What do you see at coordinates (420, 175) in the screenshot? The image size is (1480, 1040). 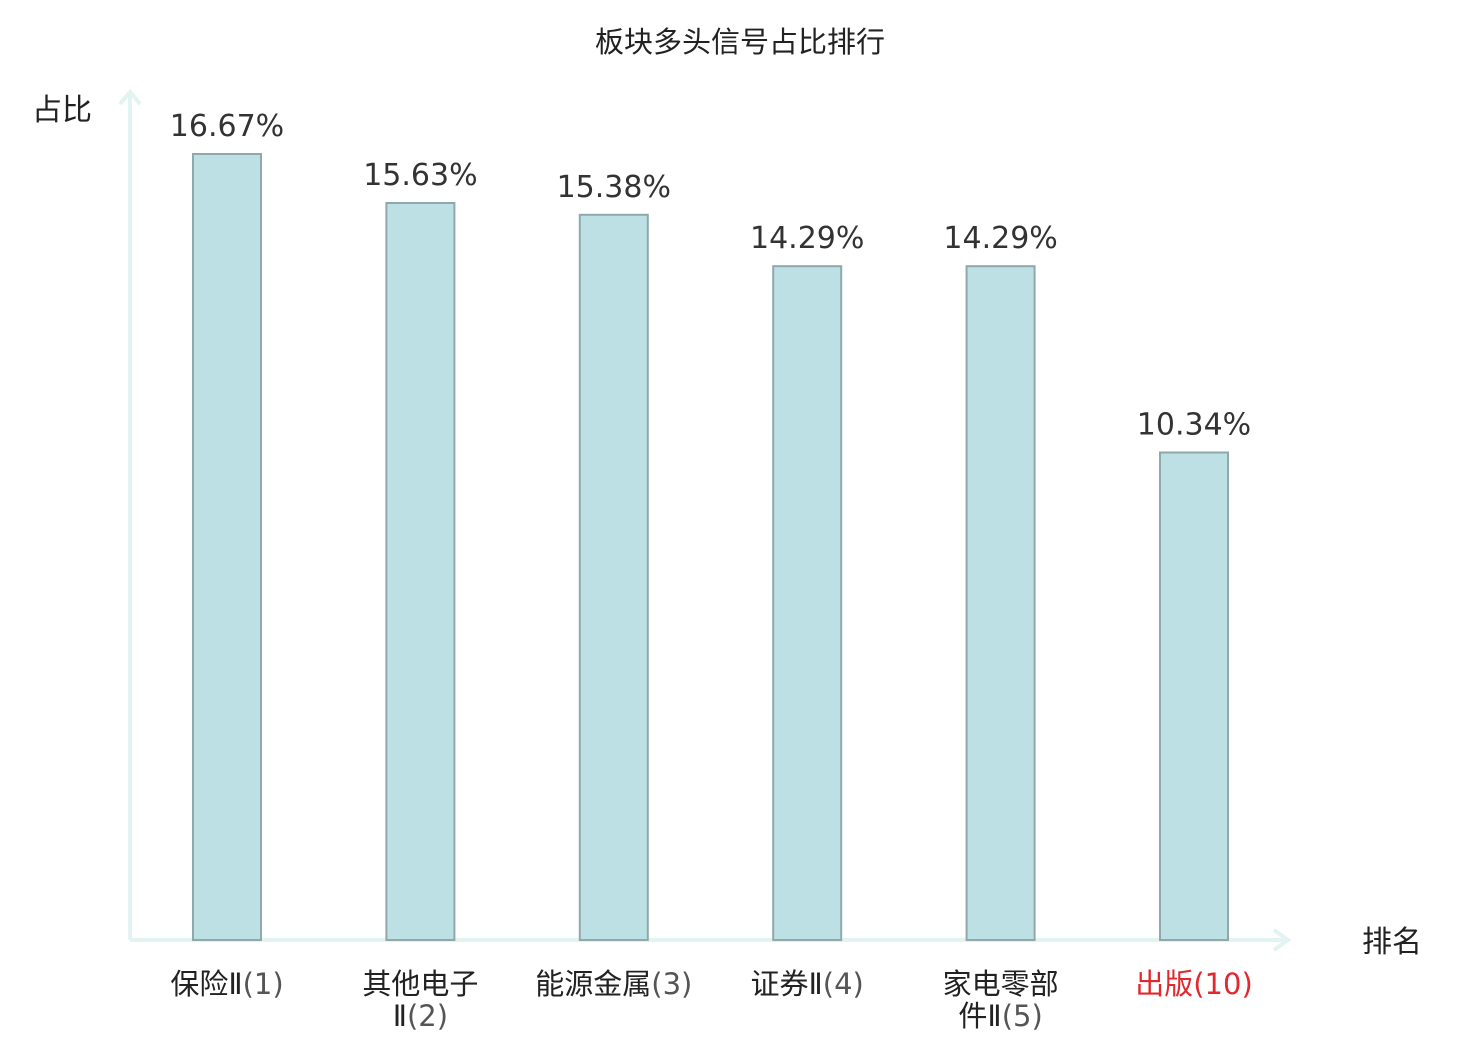 I see `value-label-2: 15.63%` at bounding box center [420, 175].